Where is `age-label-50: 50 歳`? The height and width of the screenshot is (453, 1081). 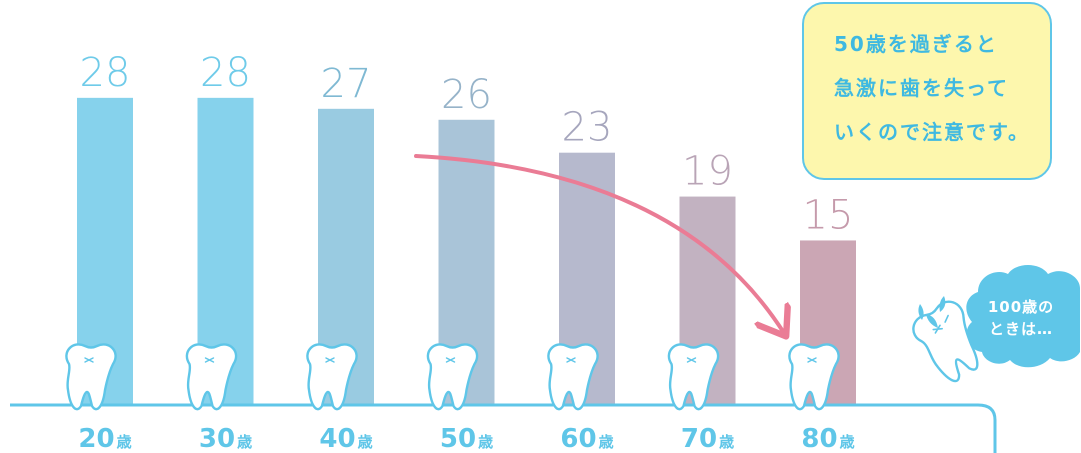 age-label-50: 50 歳 is located at coordinates (466, 438).